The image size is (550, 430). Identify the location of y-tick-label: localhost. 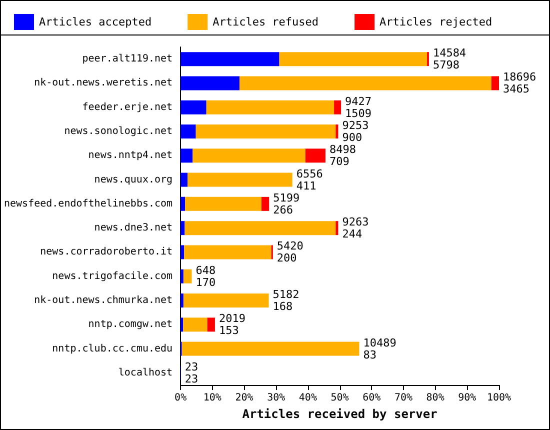
(145, 372).